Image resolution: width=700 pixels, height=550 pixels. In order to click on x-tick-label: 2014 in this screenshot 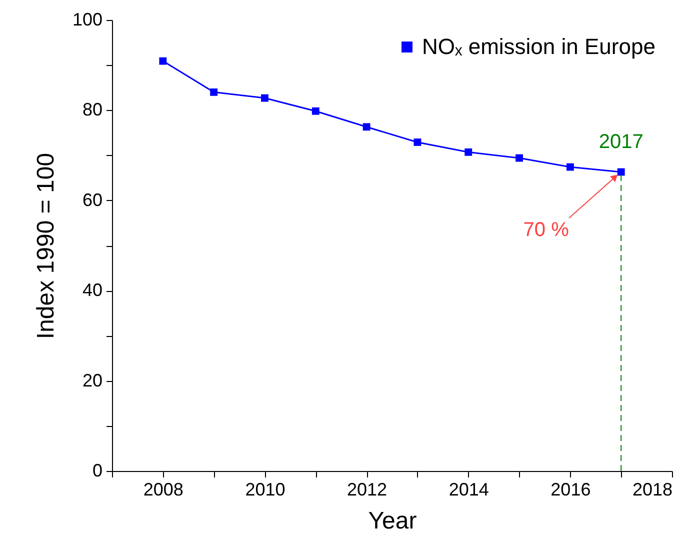, I will do `click(468, 490)`.